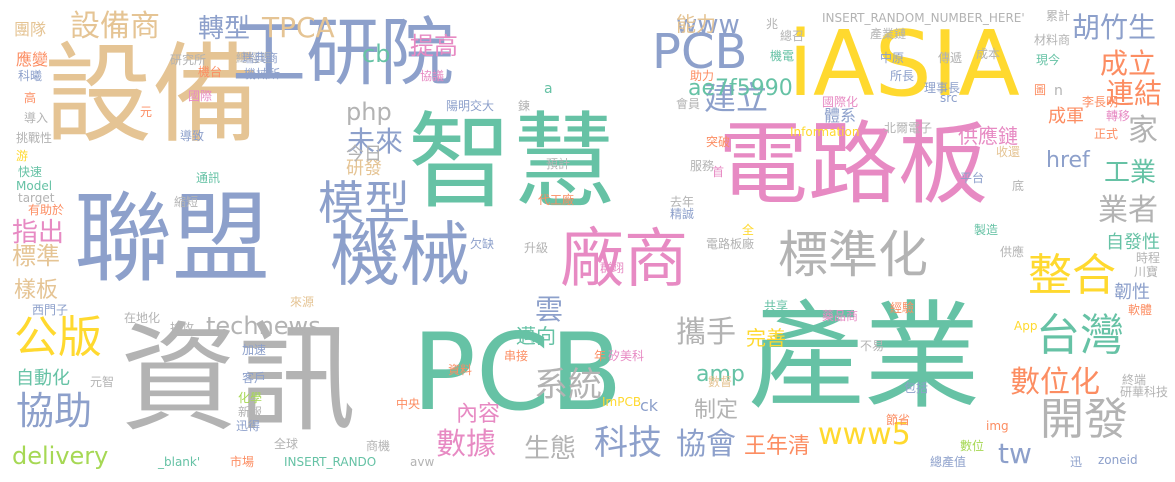  What do you see at coordinates (34, 186) in the screenshot?
I see `word-cloud-word: Model` at bounding box center [34, 186].